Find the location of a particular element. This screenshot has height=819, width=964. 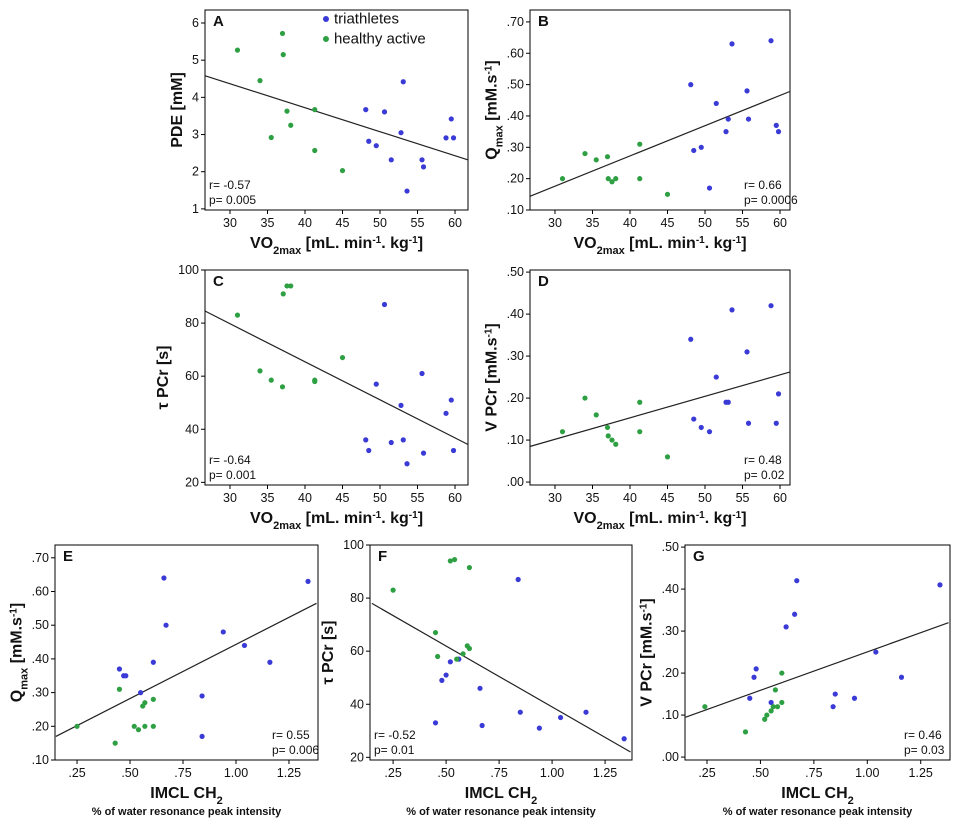

panel-letter: D is located at coordinates (543, 281).